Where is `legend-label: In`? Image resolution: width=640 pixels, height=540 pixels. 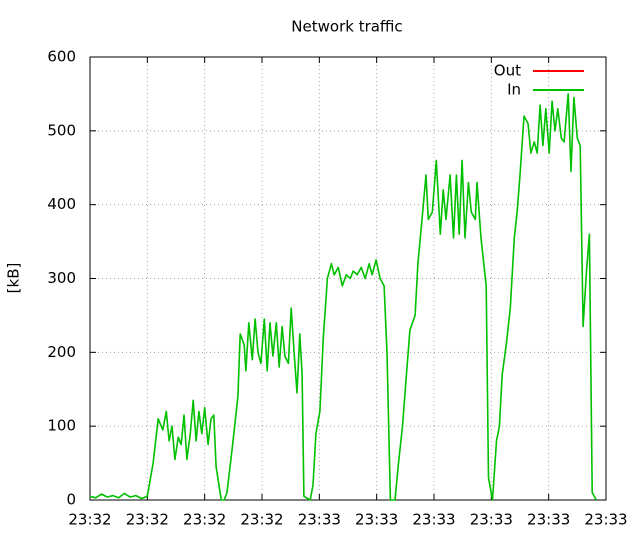
legend-label: In is located at coordinates (514, 90).